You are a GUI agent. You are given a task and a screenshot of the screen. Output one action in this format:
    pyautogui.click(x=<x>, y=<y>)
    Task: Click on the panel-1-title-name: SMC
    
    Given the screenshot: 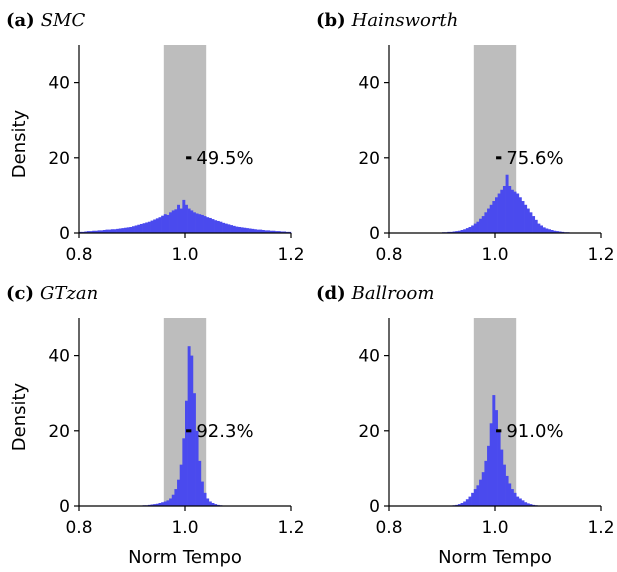 What is the action you would take?
    pyautogui.click(x=63, y=20)
    